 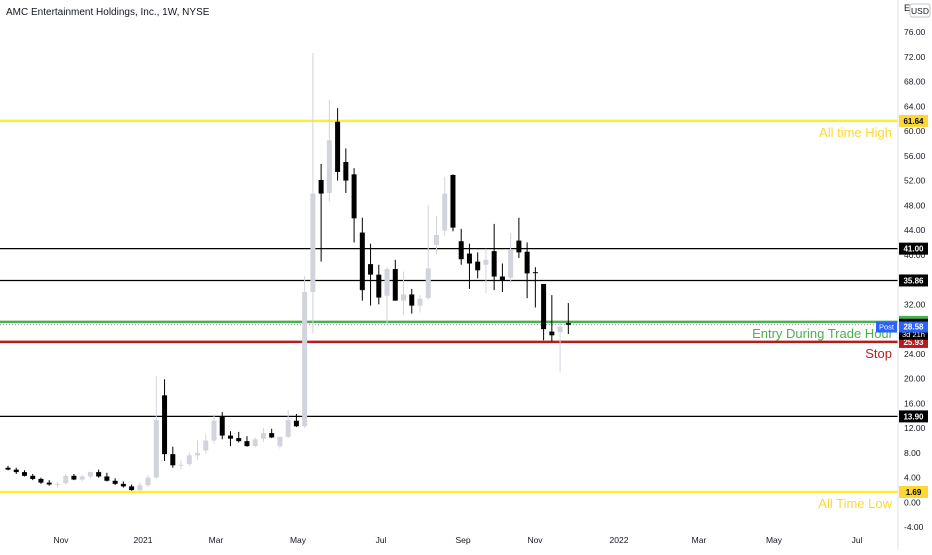 What do you see at coordinates (855, 132) in the screenshot?
I see `price-line-text: All time High` at bounding box center [855, 132].